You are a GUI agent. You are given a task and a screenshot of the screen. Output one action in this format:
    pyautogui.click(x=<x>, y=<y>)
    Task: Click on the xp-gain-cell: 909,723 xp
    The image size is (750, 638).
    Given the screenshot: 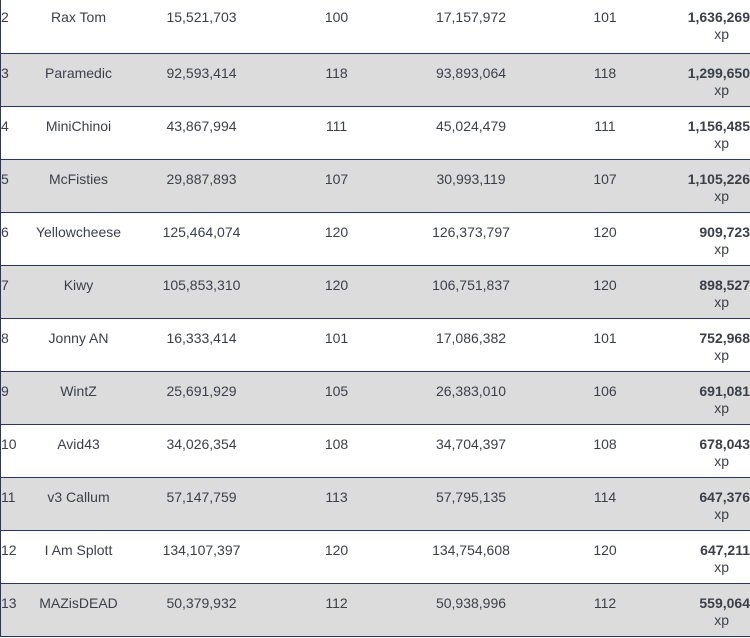 What is the action you would take?
    pyautogui.click(x=708, y=238)
    